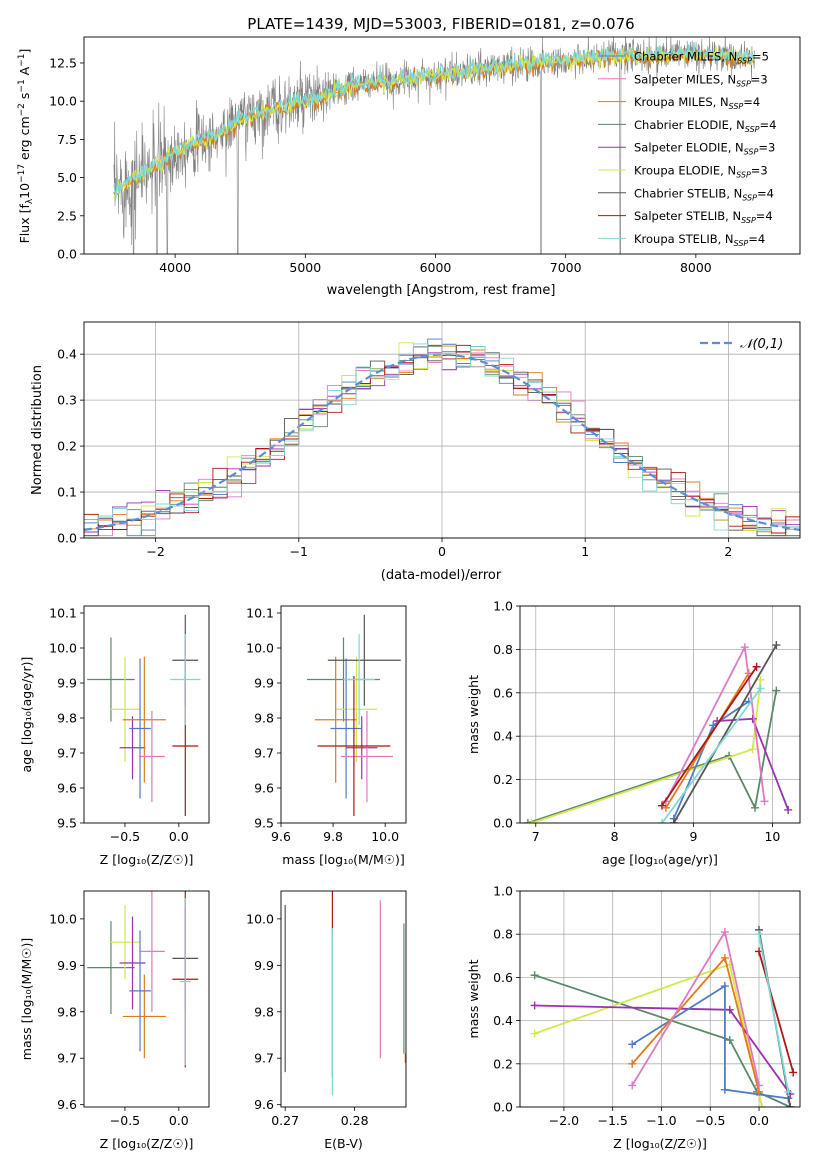  Describe the element at coordinates (67, 718) in the screenshot. I see `y-tick-label: 9.8` at that location.